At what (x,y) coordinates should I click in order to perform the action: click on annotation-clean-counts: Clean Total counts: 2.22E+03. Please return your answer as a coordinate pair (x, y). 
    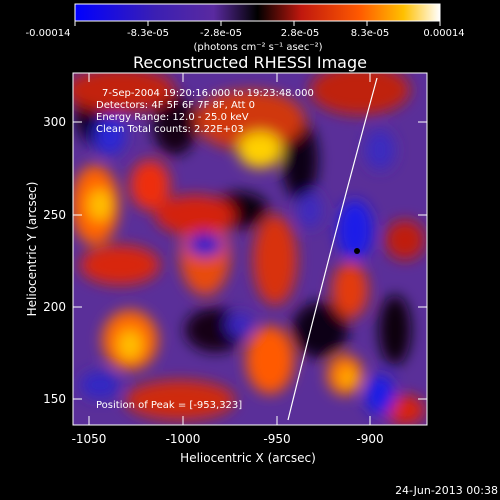
    Looking at the image, I should click on (170, 129).